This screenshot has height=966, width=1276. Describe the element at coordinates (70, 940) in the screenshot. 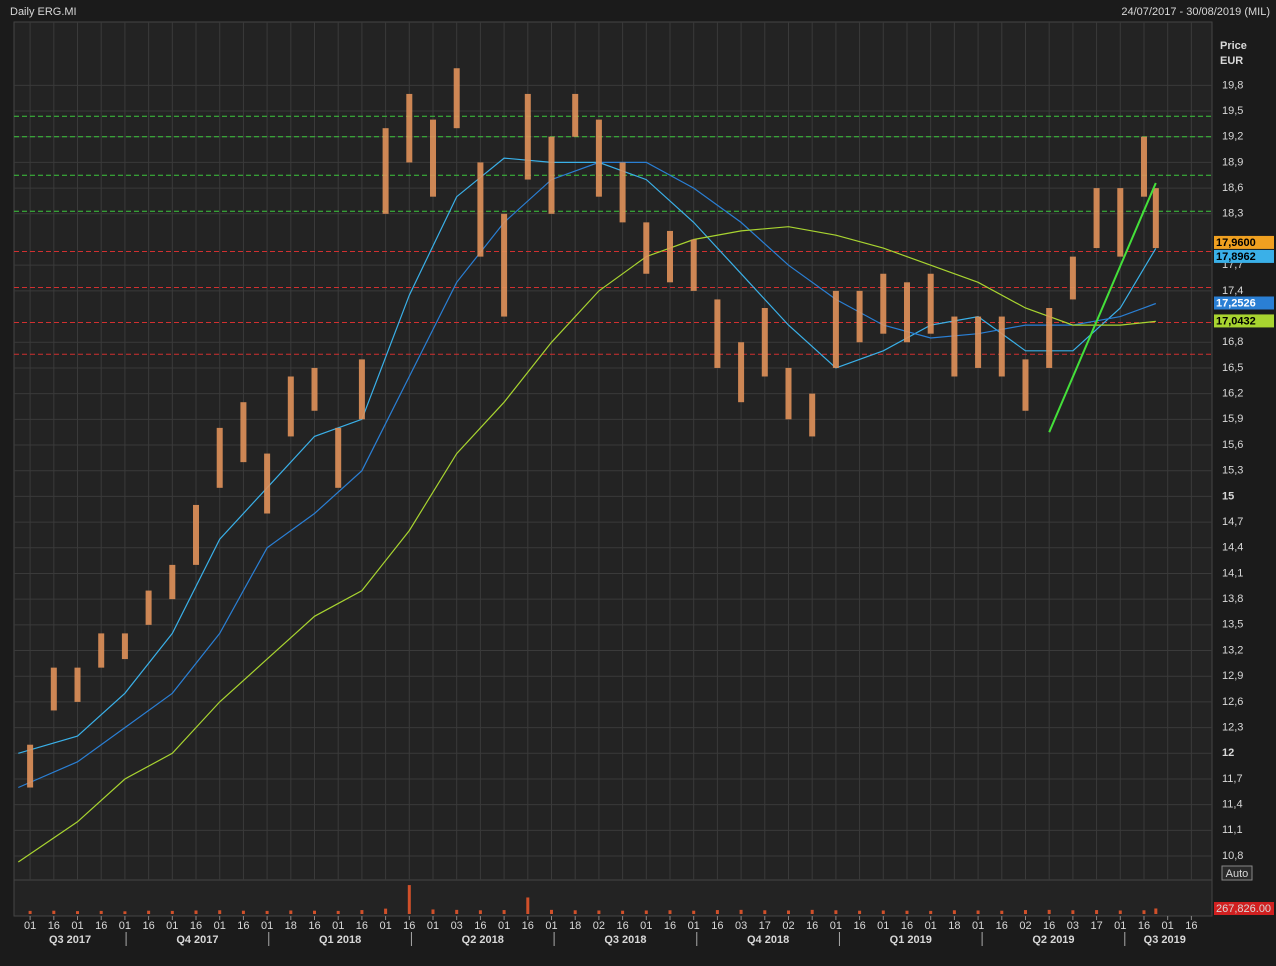

I see `quarter-label: Q3 2017` at that location.